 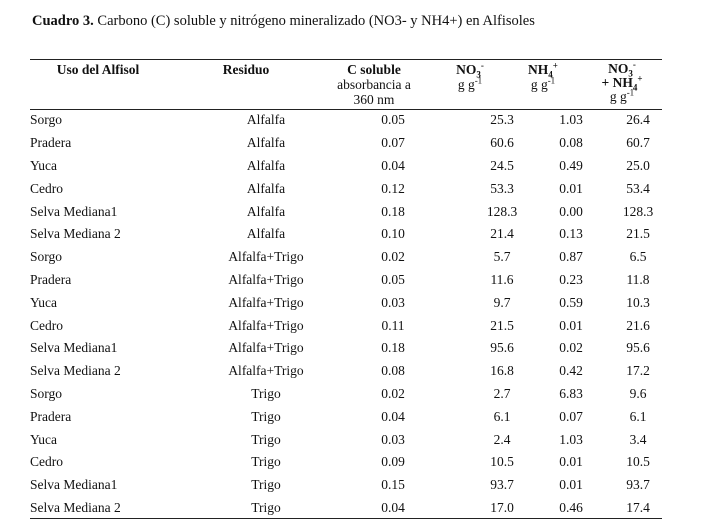 What do you see at coordinates (393, 485) in the screenshot?
I see `c-soluble-cell: 0.15` at bounding box center [393, 485].